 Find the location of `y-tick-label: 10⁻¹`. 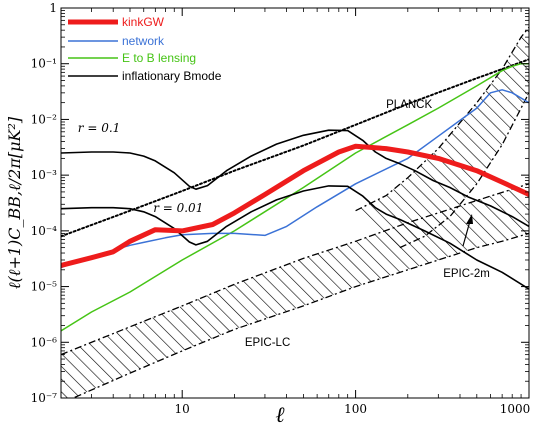

y-tick-label: 10⁻¹ is located at coordinates (44, 64).